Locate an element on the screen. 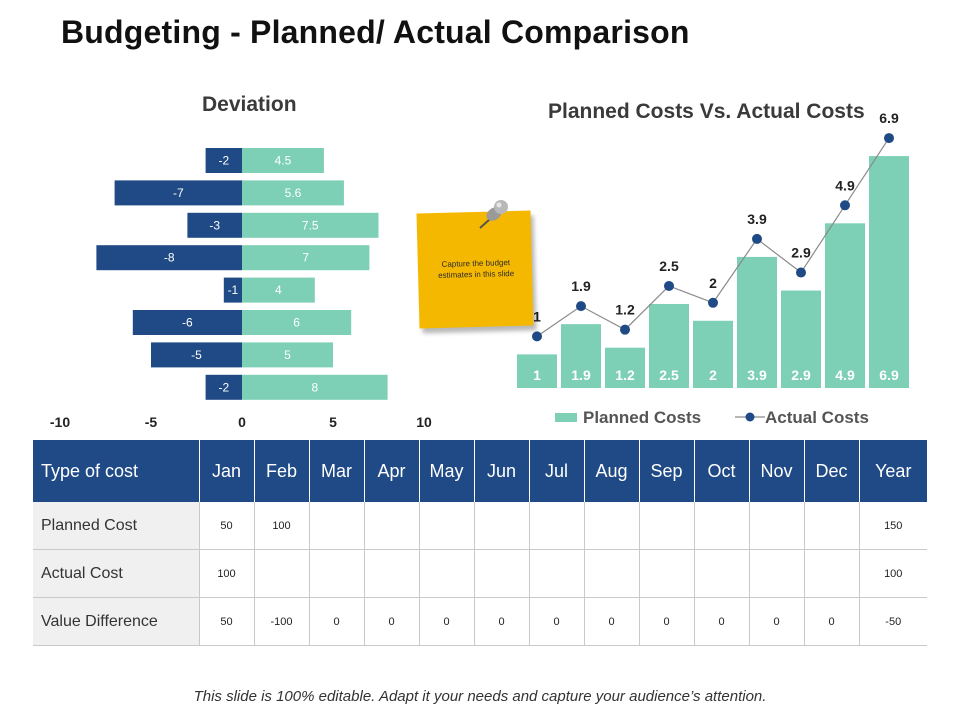 The height and width of the screenshot is (720, 960). header-apr: Apr is located at coordinates (392, 471).